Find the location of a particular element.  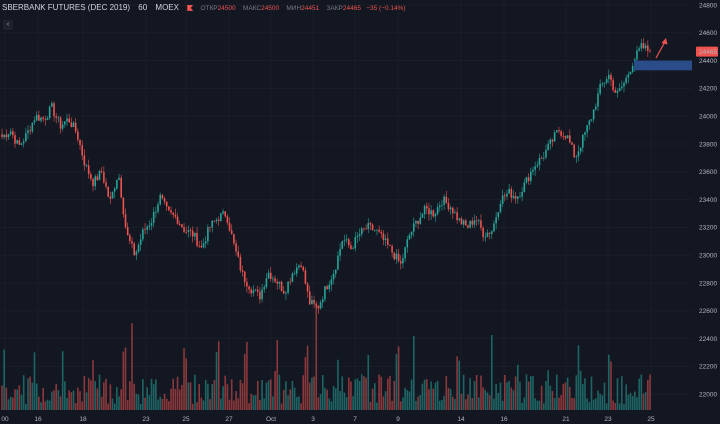

time-tick-label: 16 is located at coordinates (38, 419).